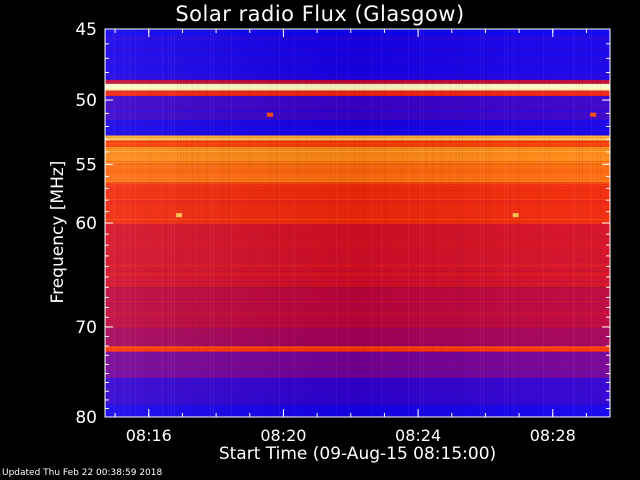 This screenshot has height=480, width=640. I want to click on y-tick-label: 50, so click(86, 101).